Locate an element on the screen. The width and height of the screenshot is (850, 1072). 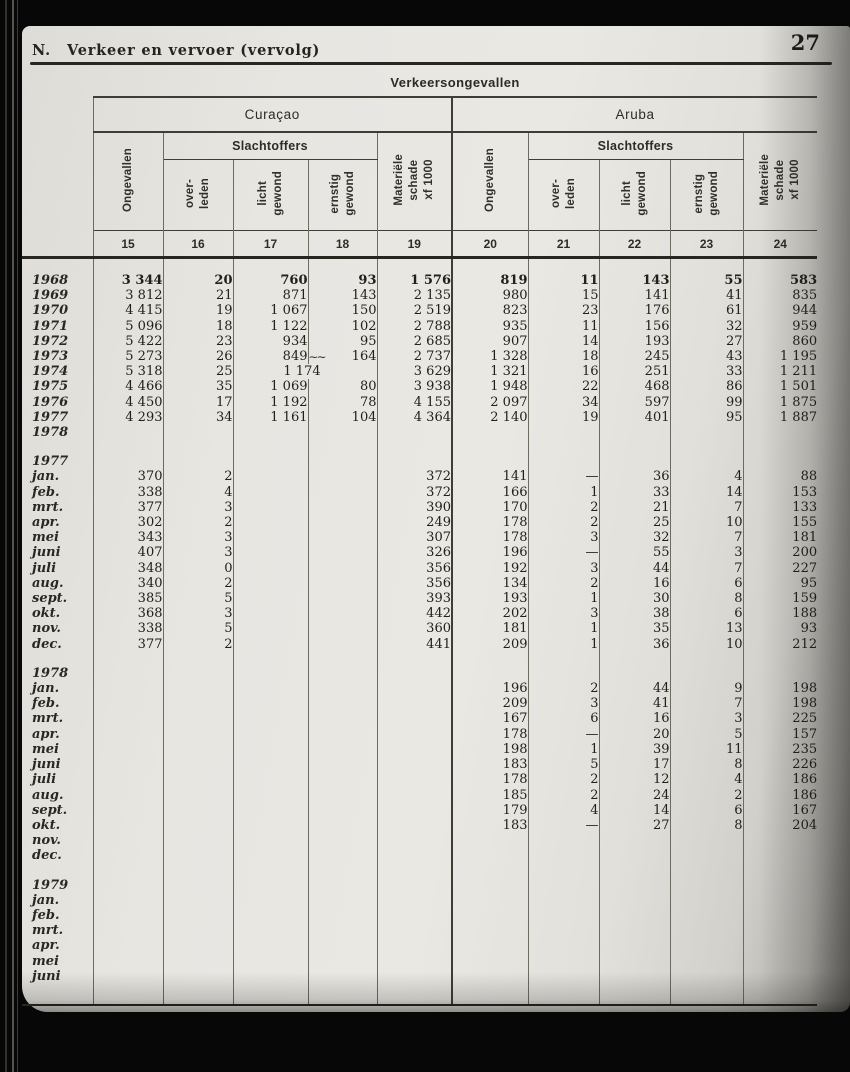
cell-aruba-ongevallen: 192 is located at coordinates (490, 568).